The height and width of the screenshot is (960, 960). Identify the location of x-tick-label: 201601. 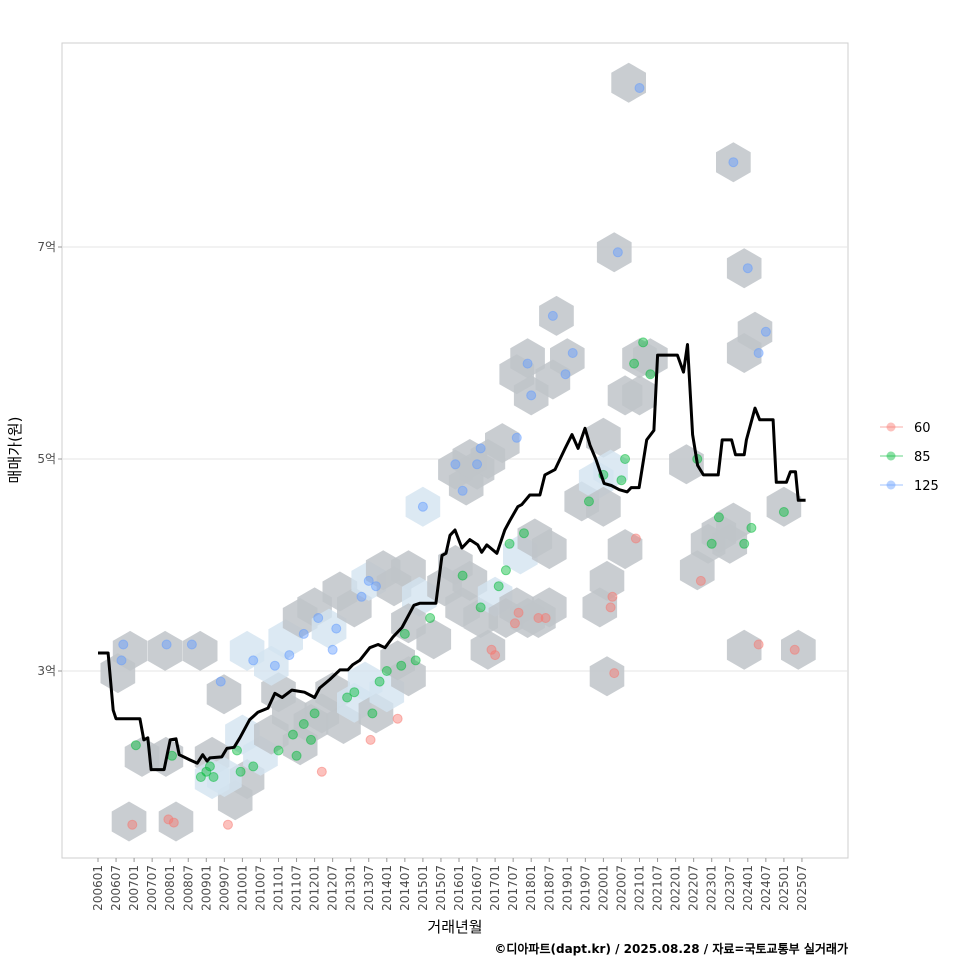
(459, 888).